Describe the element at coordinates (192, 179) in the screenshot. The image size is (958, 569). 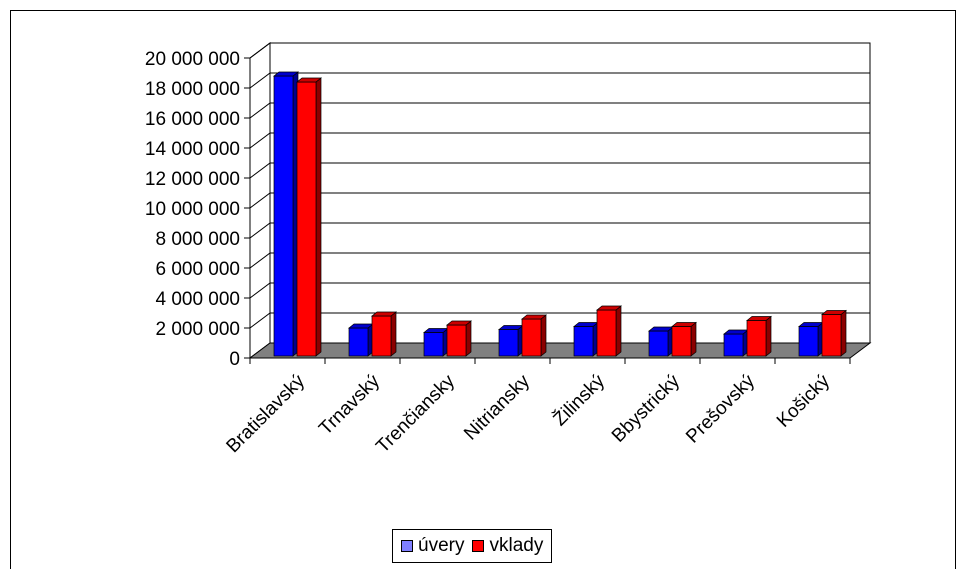
I see `y-tick-label: 12 000 000` at that location.